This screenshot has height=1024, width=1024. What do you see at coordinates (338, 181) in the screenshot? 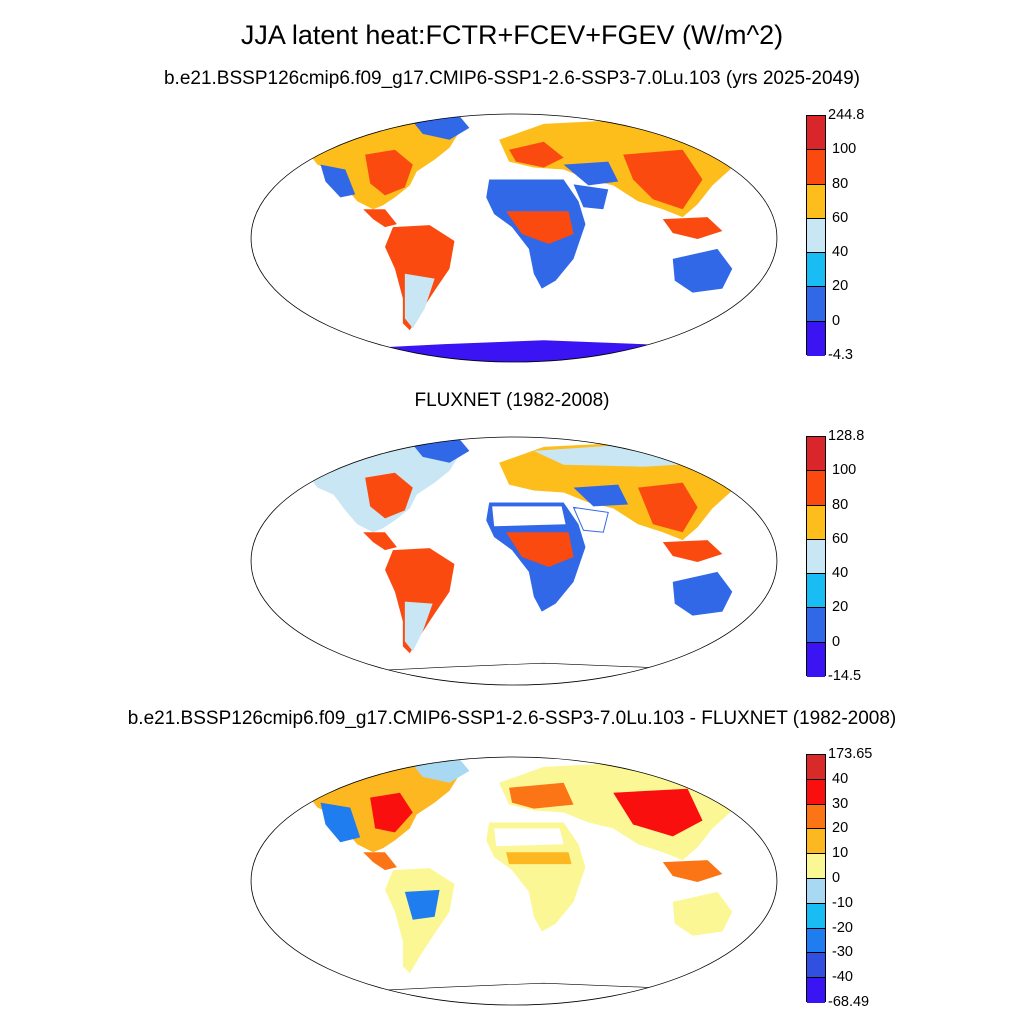
I see `north-america-west-dry` at bounding box center [338, 181].